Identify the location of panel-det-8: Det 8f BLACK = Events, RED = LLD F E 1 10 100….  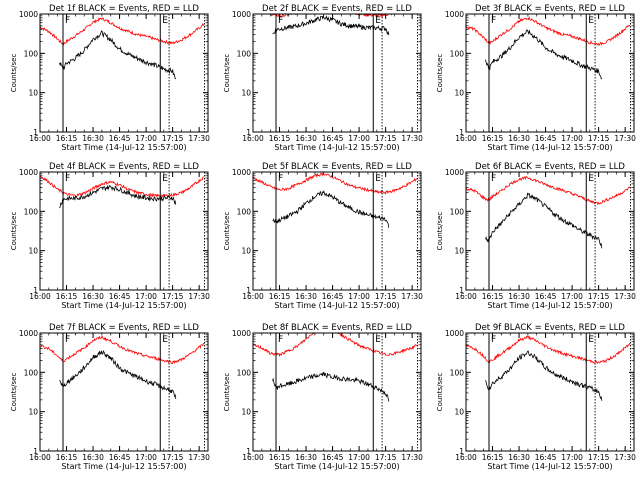
(323, 397).